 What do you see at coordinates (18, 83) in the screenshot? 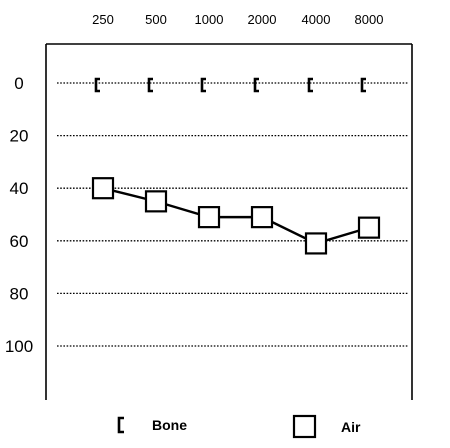
I see `y-tick-label: 0` at bounding box center [18, 83].